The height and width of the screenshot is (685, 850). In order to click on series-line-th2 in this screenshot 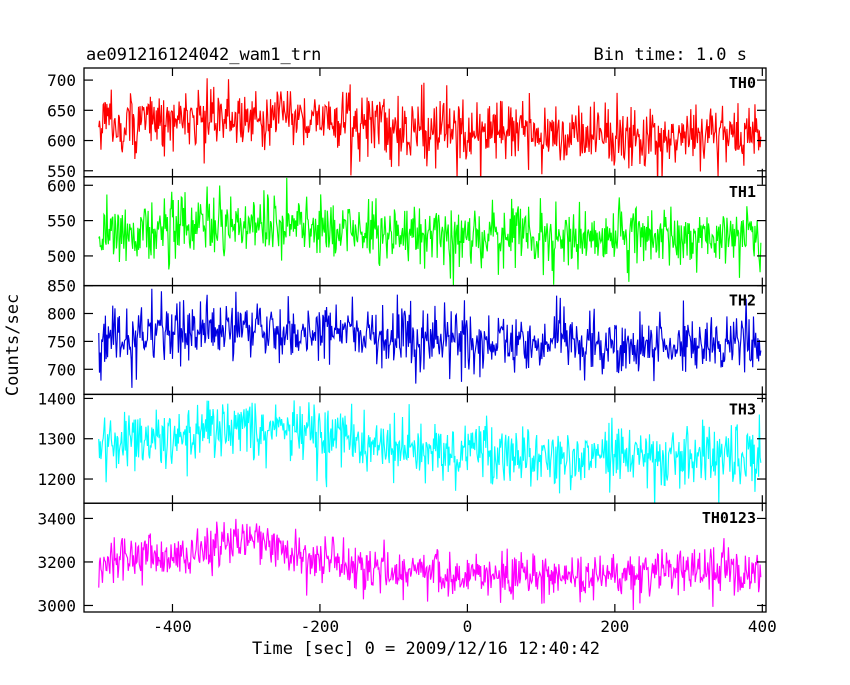, I will do `click(430, 338)`.